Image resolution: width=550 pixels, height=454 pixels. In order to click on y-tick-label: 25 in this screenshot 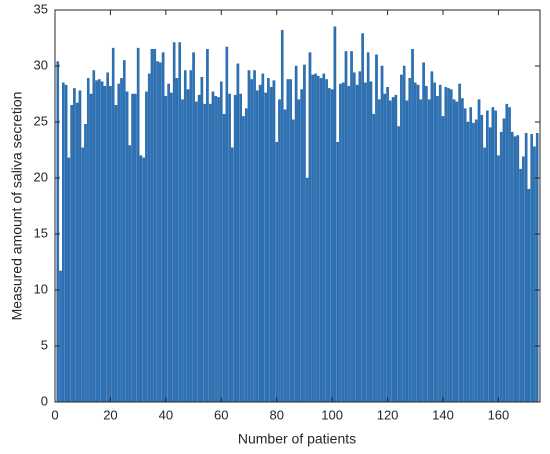, I will do `click(41, 120)`.